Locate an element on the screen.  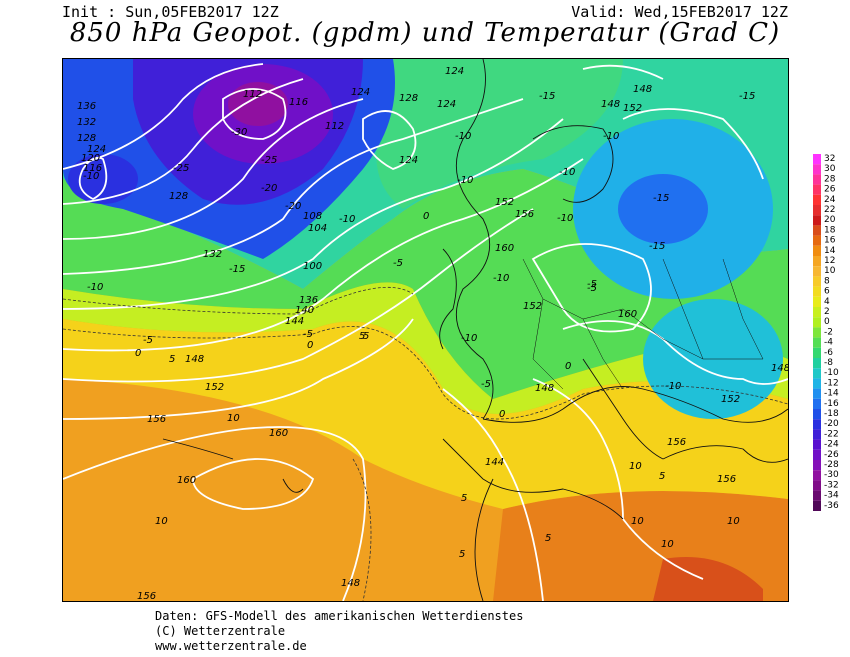
scale-label: 30 is located at coordinates (830, 169).